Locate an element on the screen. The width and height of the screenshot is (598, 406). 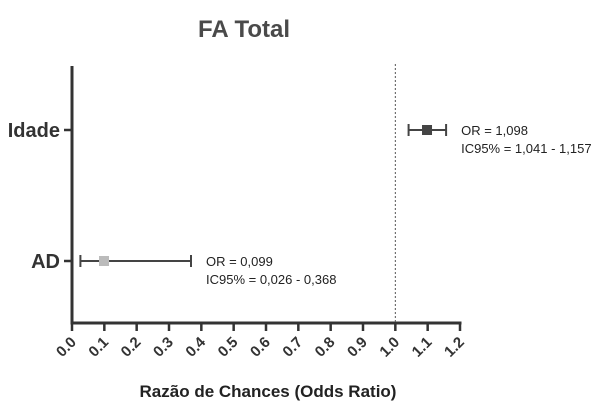
x-tick-label: 0.7 is located at coordinates (292, 347).